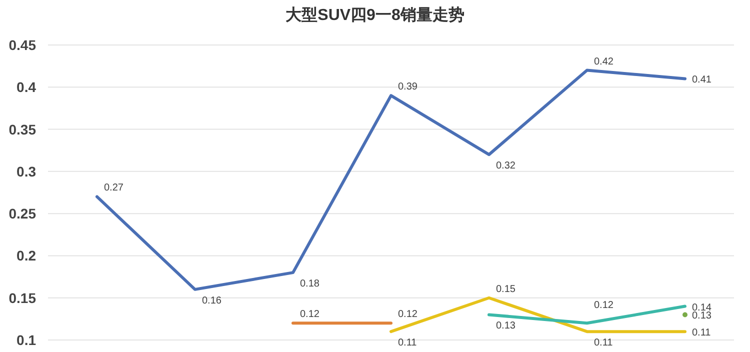 The width and height of the screenshot is (750, 352). Describe the element at coordinates (310, 284) in the screenshot. I see `data-label: 0.18` at that location.